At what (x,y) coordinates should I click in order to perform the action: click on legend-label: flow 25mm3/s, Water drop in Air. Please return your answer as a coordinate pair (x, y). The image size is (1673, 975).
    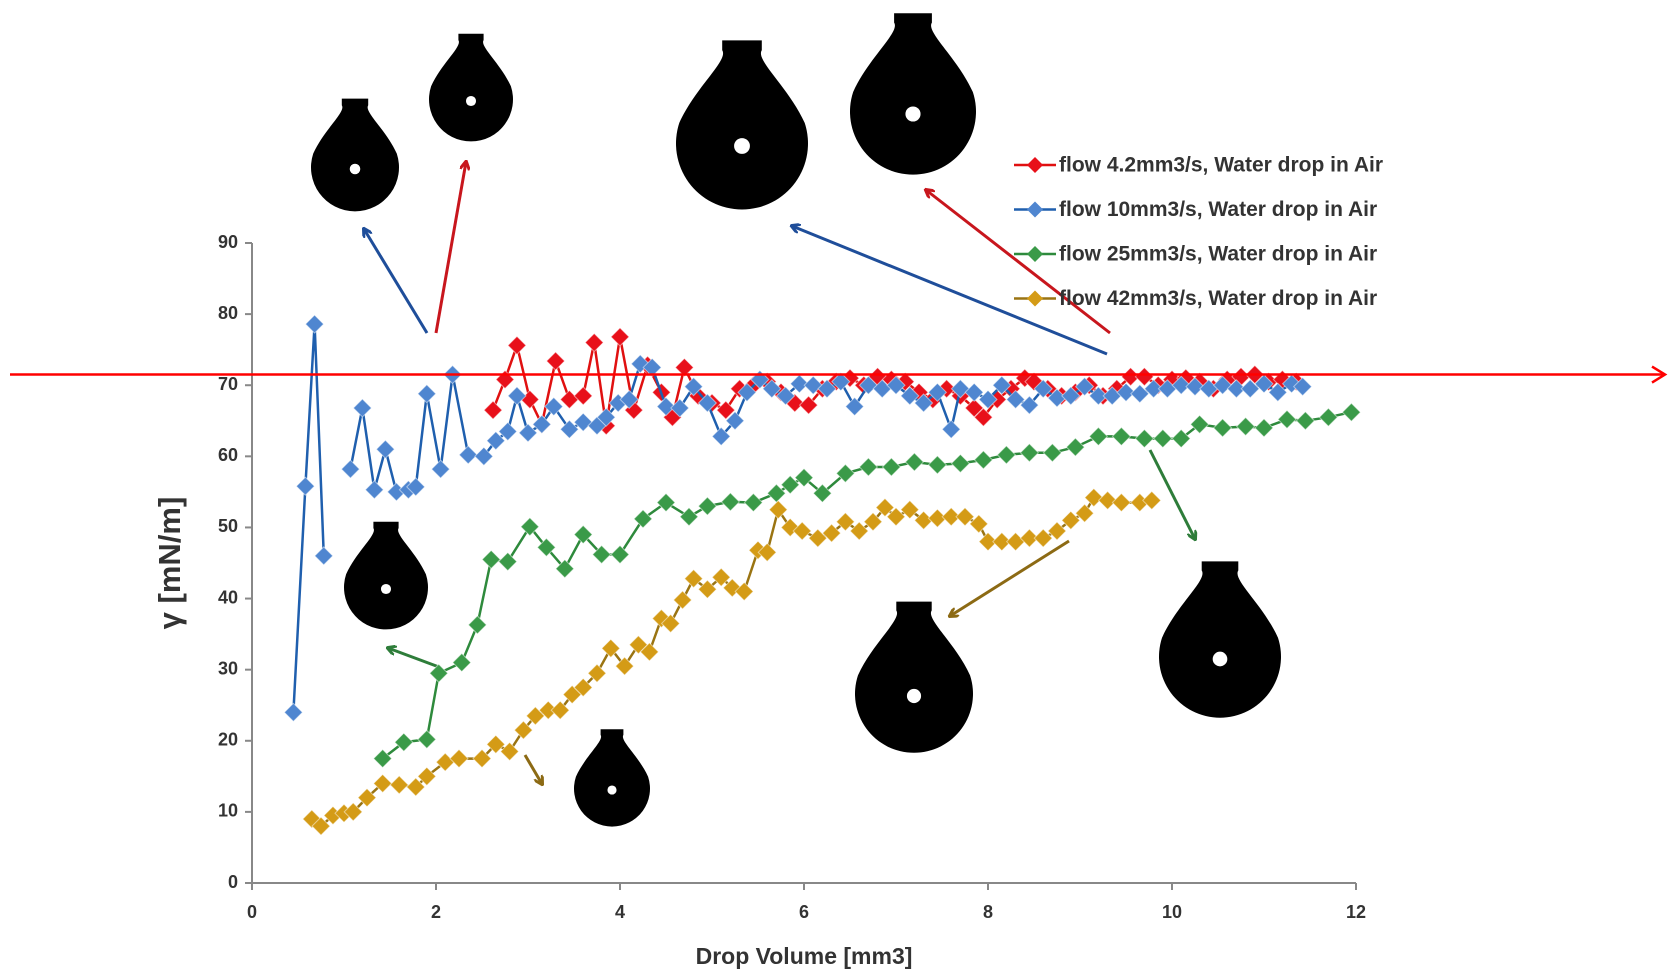
    Looking at the image, I should click on (1218, 254).